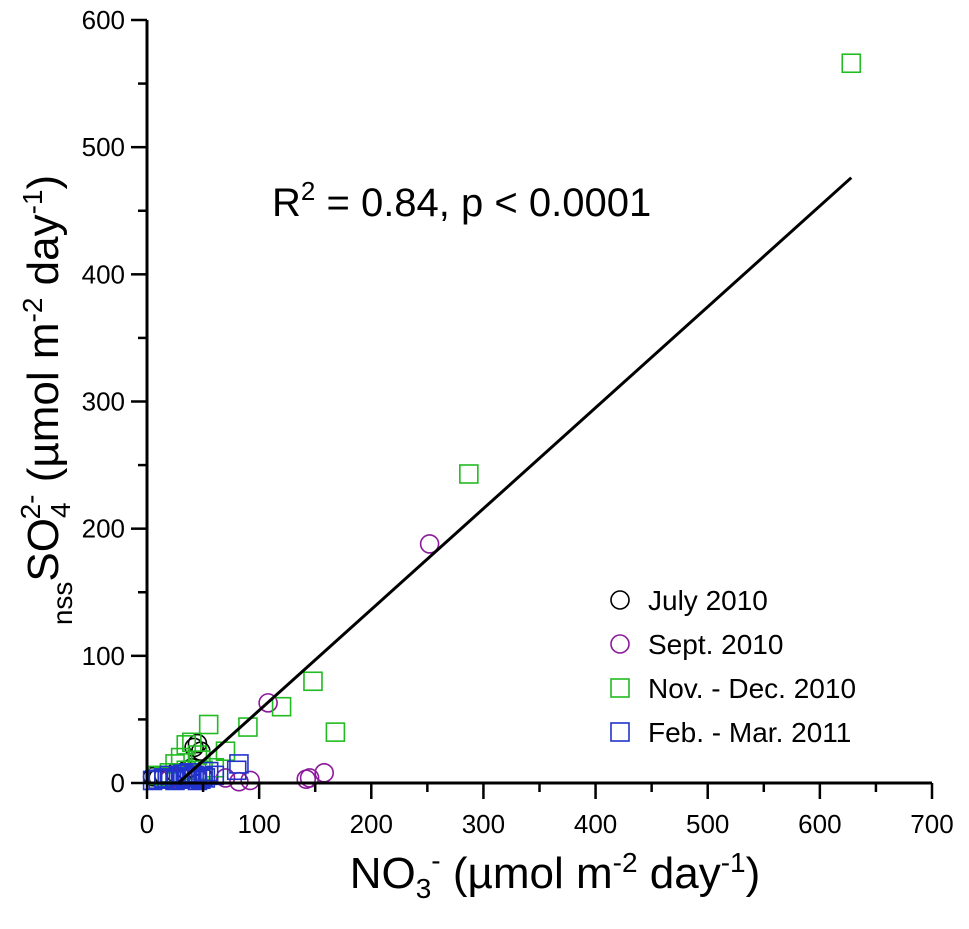  Describe the element at coordinates (103, 402) in the screenshot. I see `y-tick-label: 300` at that location.